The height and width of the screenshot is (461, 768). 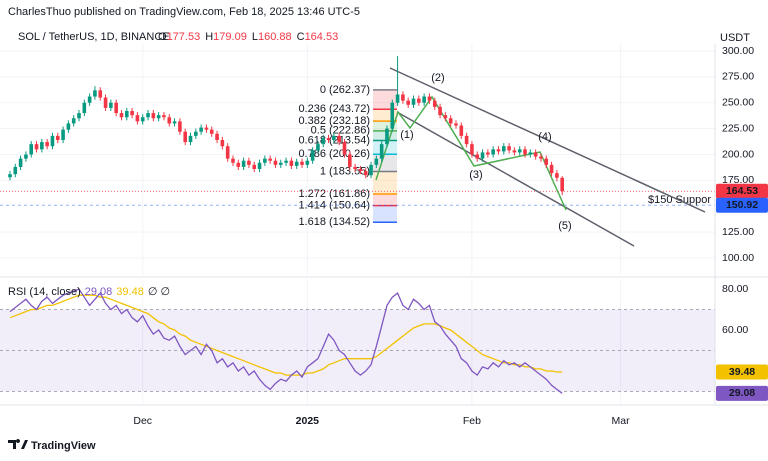 What do you see at coordinates (345, 171) in the screenshot?
I see `fib-label: 1 (183.55)` at bounding box center [345, 171].